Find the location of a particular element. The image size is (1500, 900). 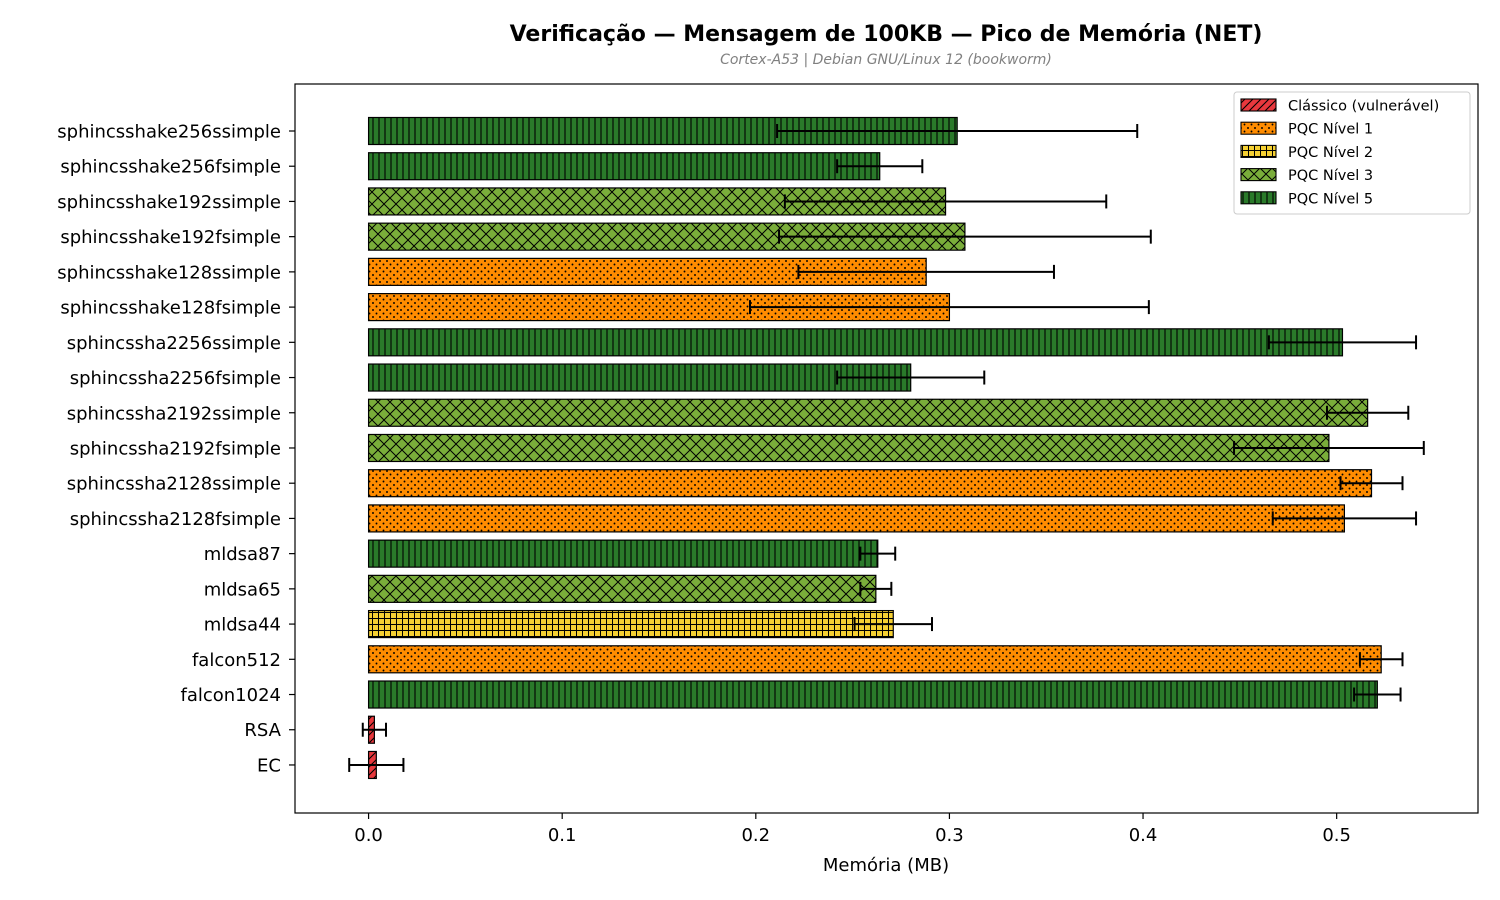

bar-sphincssha2128ssimple is located at coordinates (870, 483).